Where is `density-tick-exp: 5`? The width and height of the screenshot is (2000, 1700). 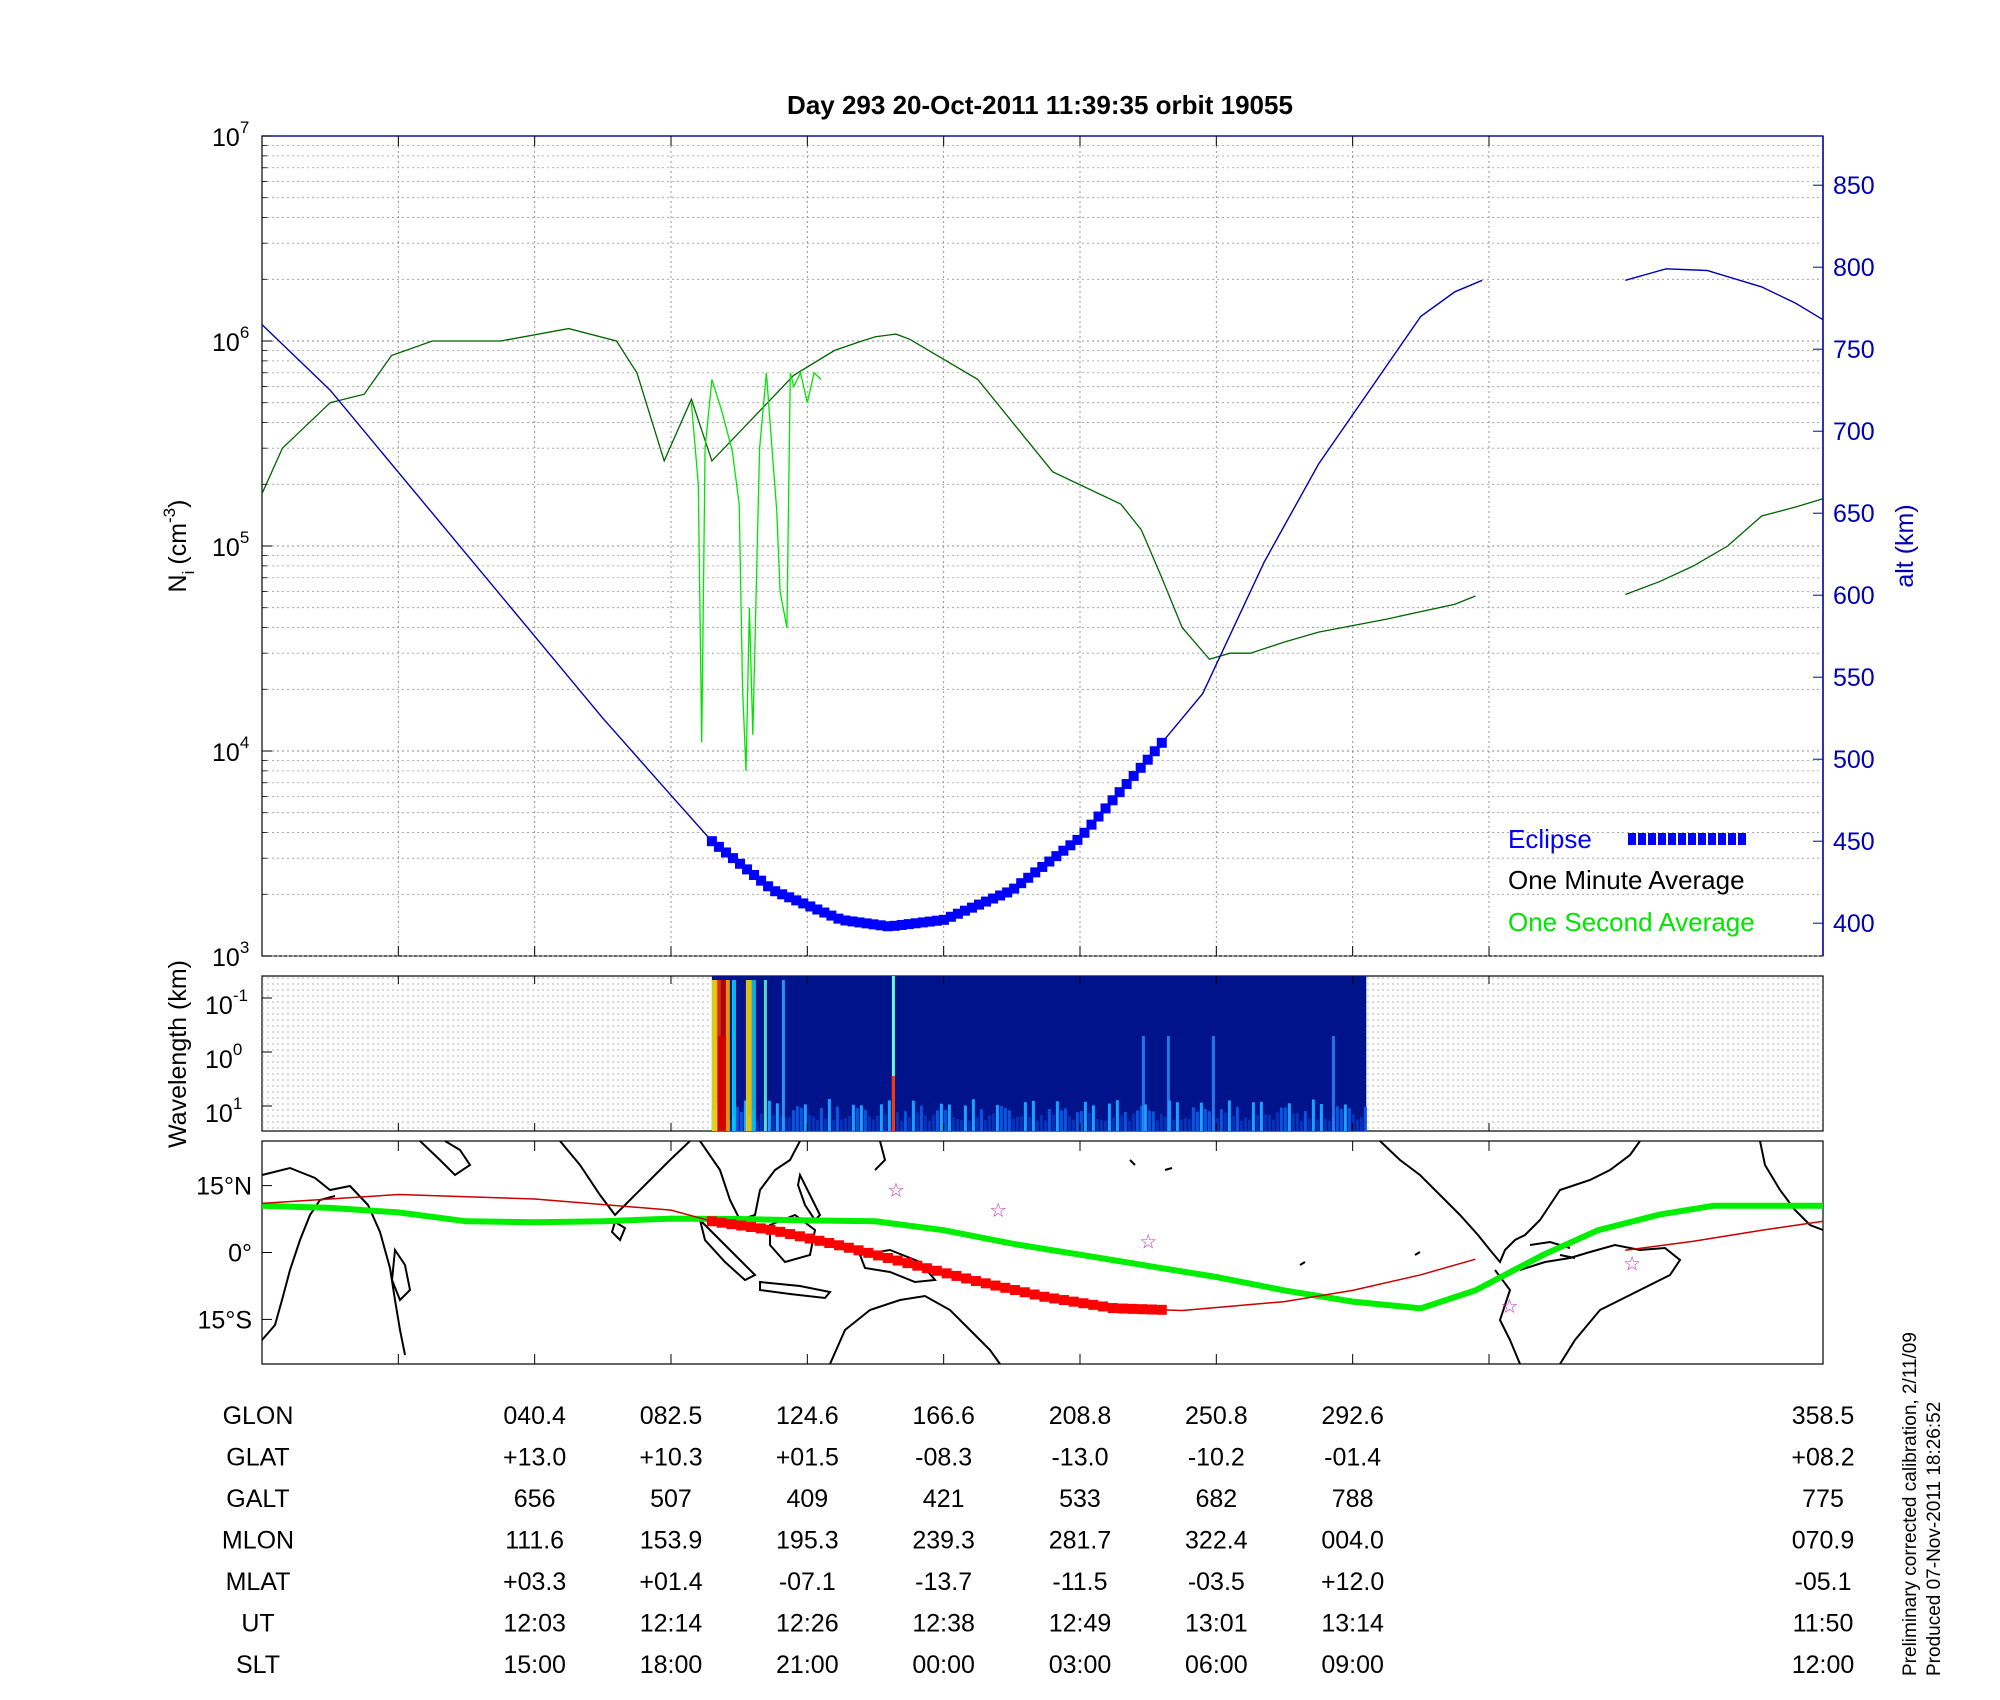 density-tick-exp: 5 is located at coordinates (244, 537).